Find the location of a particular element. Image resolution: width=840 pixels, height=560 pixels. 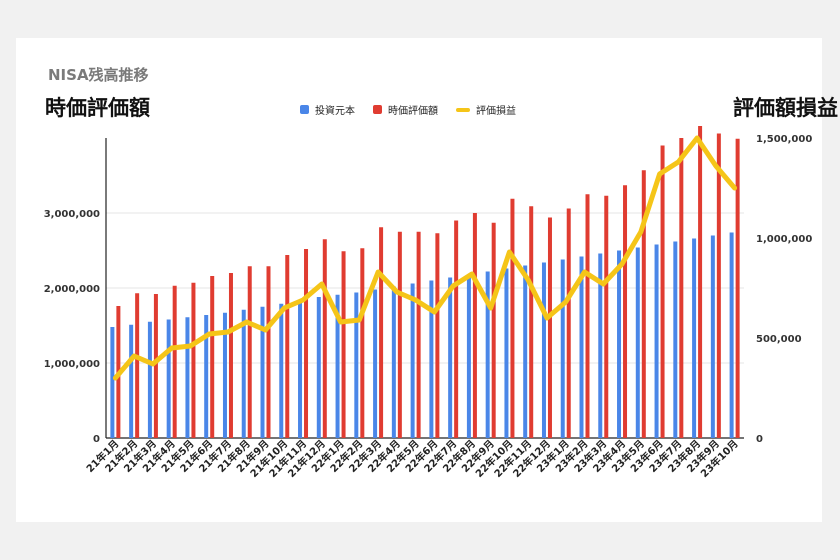

y-right-tick-label: 1,000,000 is located at coordinates (784, 239).